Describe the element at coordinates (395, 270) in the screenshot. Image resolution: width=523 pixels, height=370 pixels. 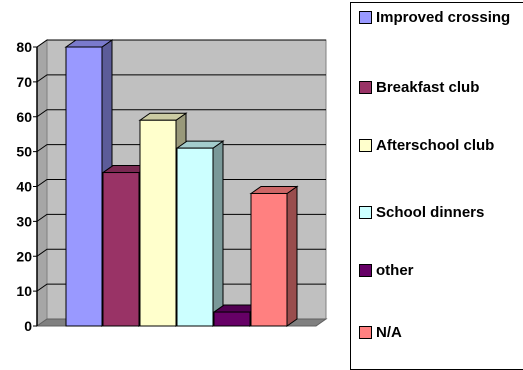
I see `legend-label: other` at that location.